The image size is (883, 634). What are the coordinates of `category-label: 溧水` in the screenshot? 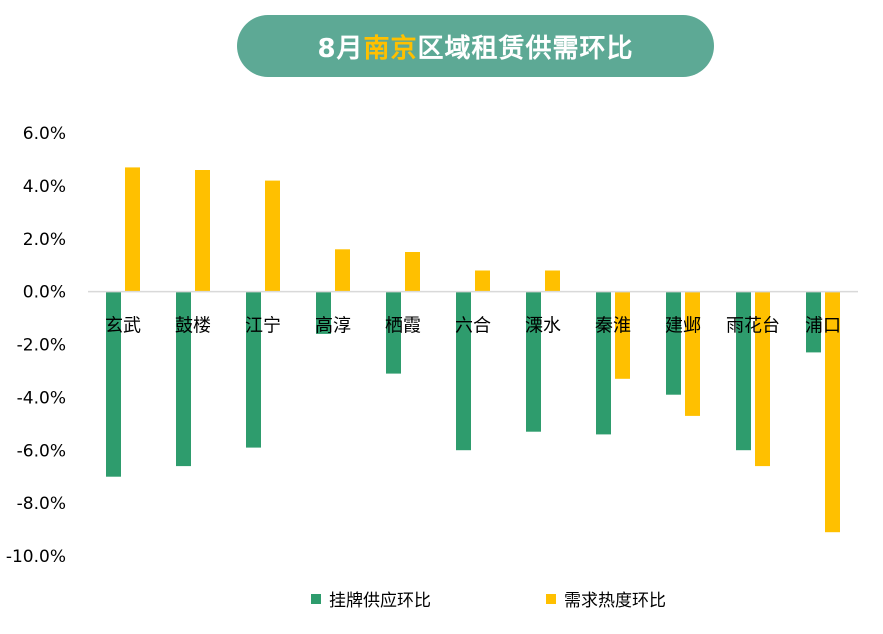 It's located at (543, 326).